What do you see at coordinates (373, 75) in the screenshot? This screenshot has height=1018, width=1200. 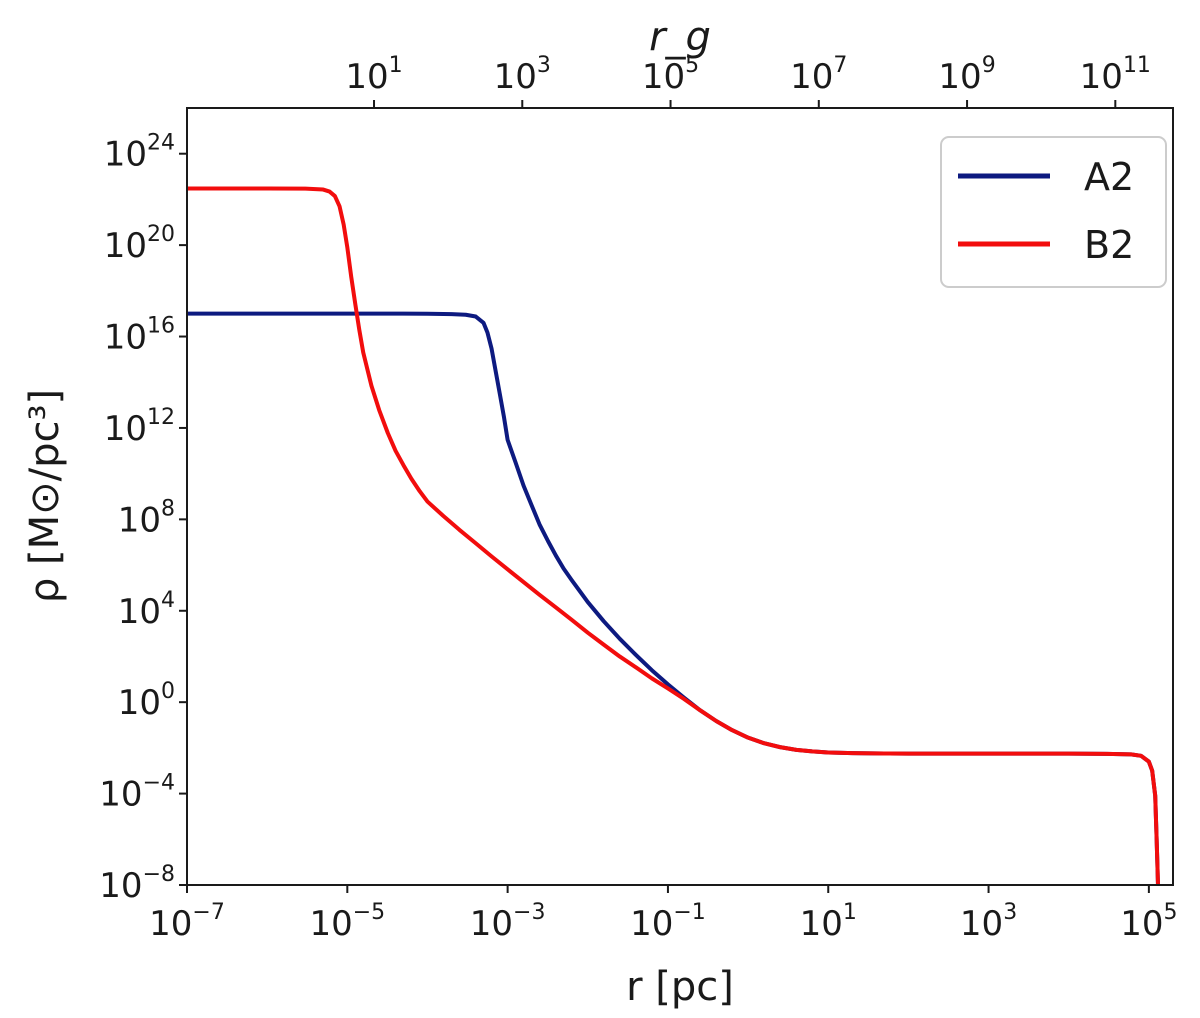 I see `top-tick-label: 10¹` at bounding box center [373, 75].